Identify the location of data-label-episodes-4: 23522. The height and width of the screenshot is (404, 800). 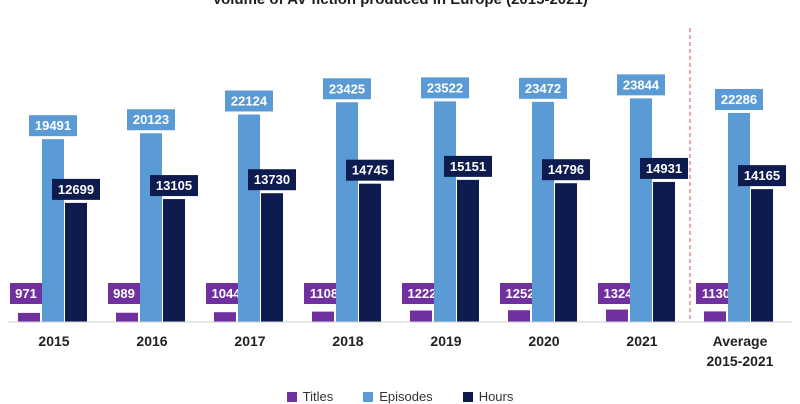
(445, 87).